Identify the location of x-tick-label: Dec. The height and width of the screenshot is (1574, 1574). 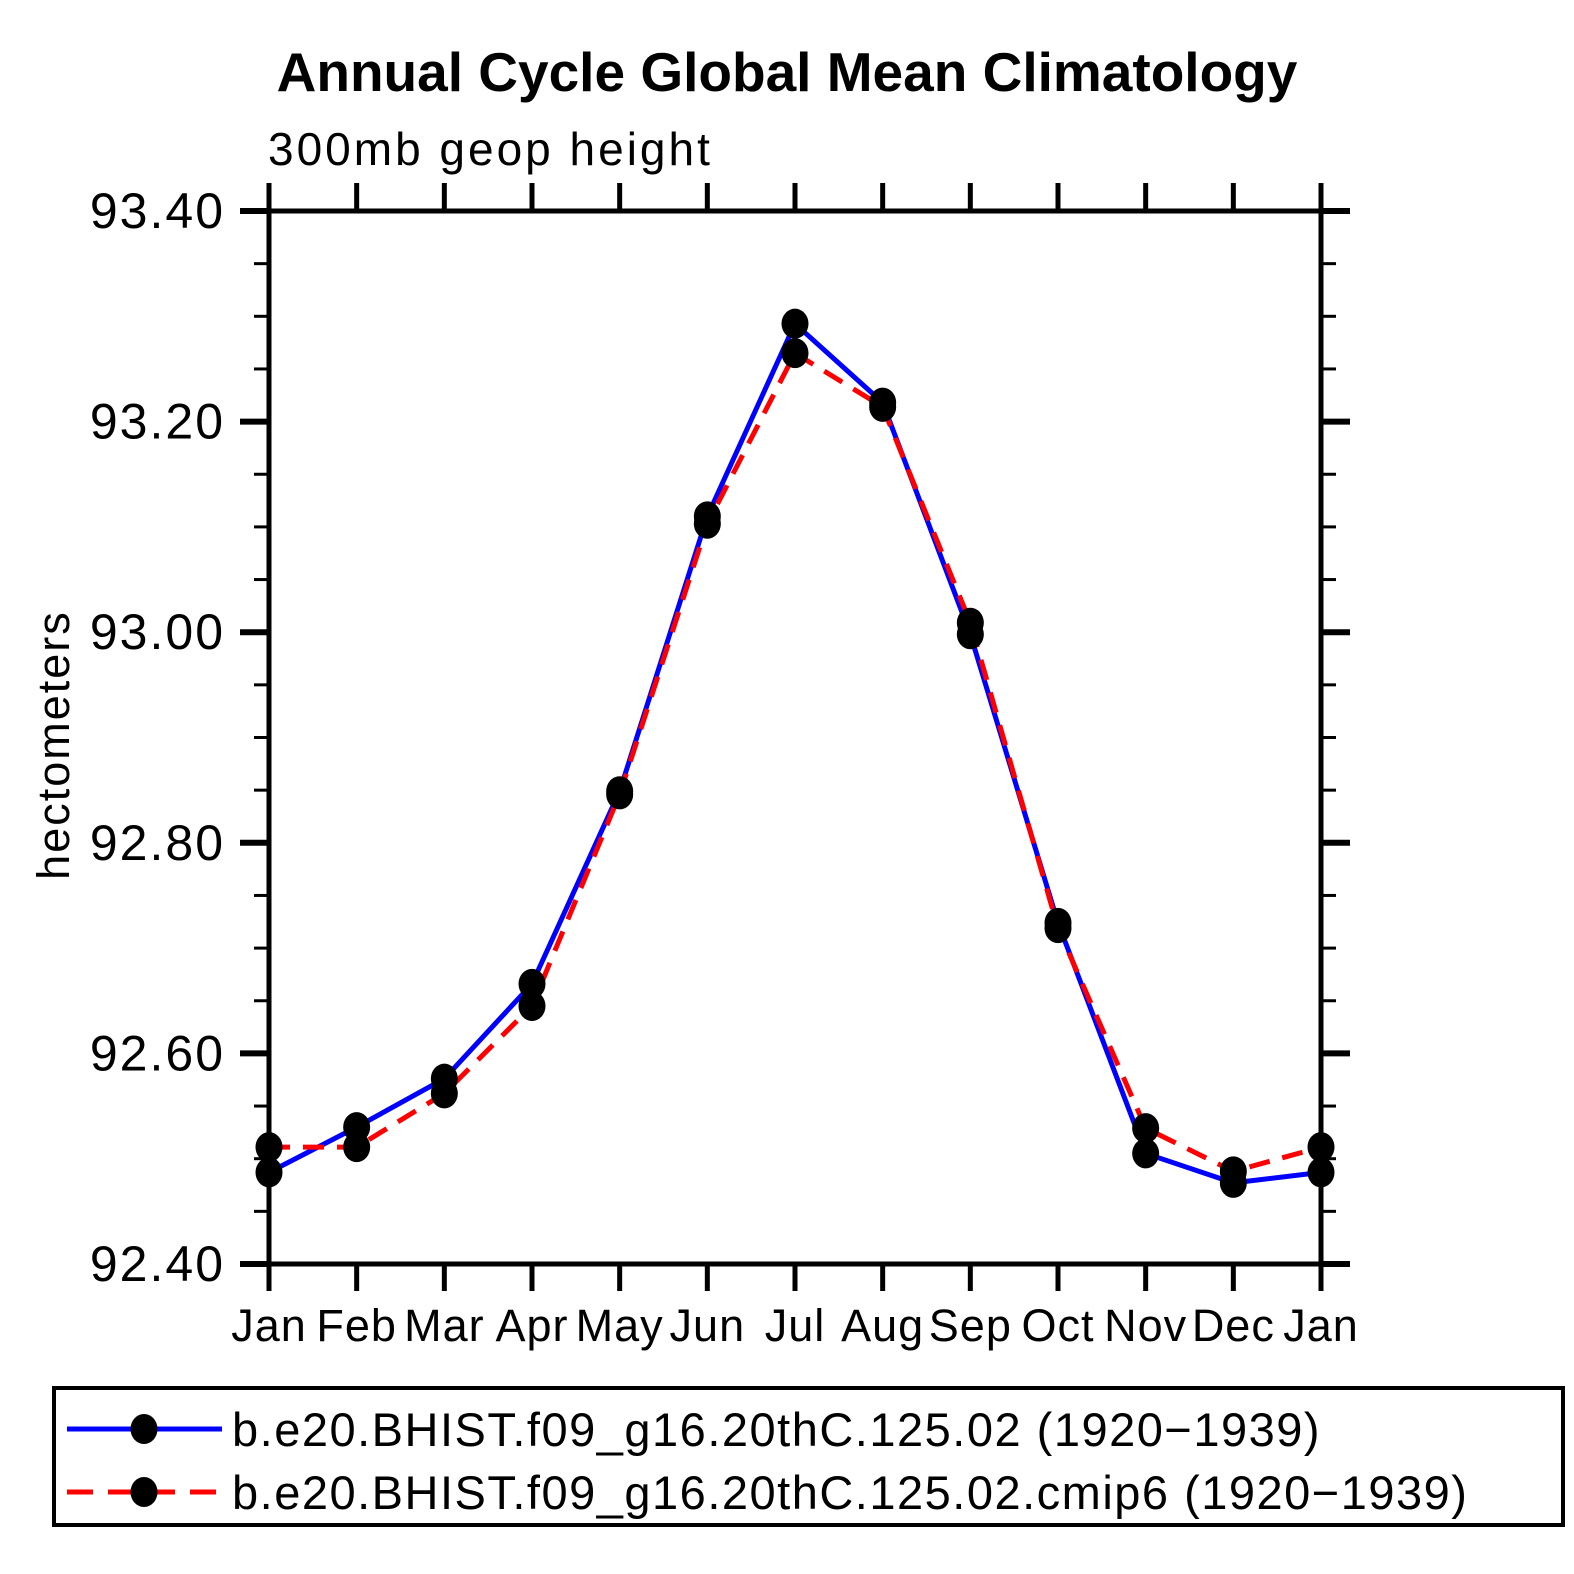
(1233, 1325).